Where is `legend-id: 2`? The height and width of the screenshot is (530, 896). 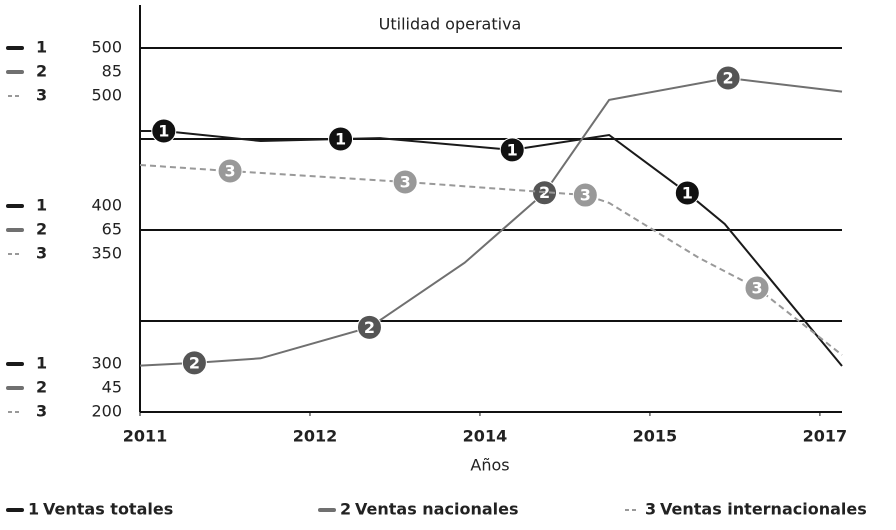 legend-id: 2 is located at coordinates (345, 509).